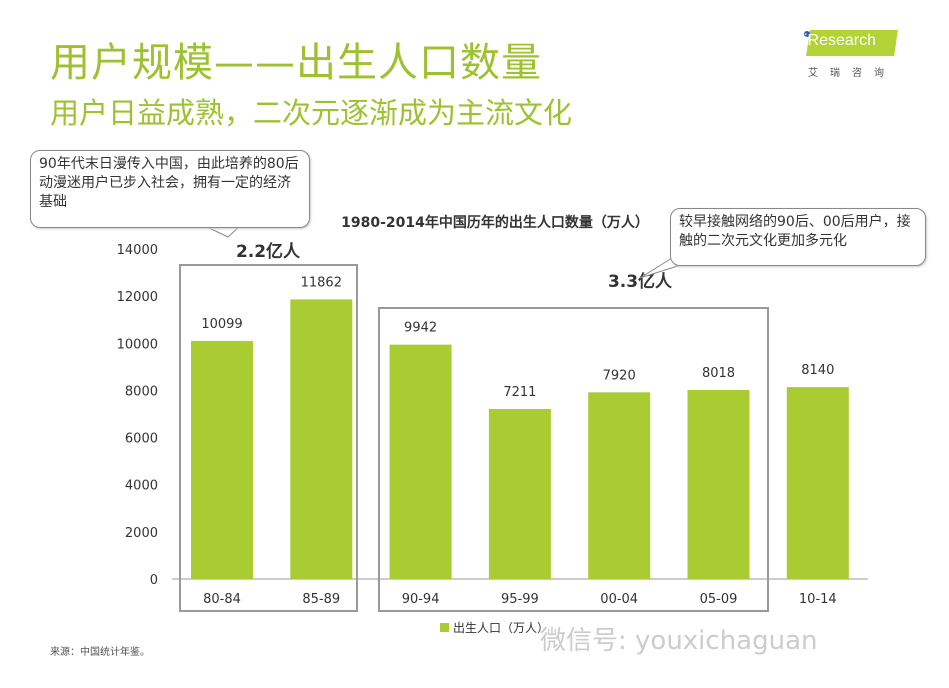 The image size is (949, 688). What do you see at coordinates (222, 599) in the screenshot?
I see `x-tick-label-80-84: 80-84` at bounding box center [222, 599].